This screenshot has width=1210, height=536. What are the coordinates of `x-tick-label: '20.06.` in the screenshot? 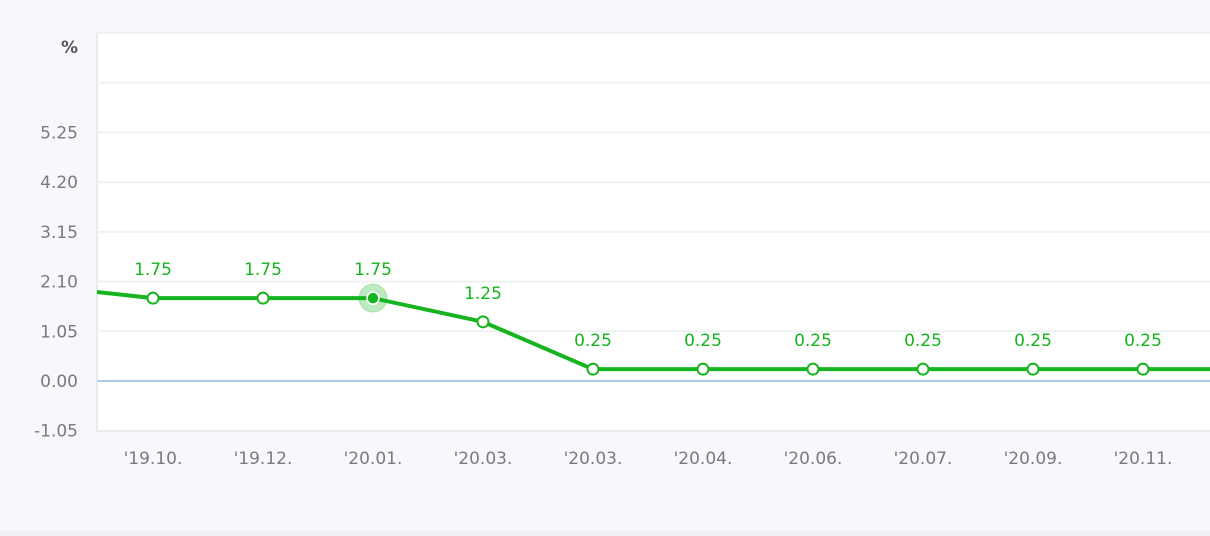 It's located at (813, 459).